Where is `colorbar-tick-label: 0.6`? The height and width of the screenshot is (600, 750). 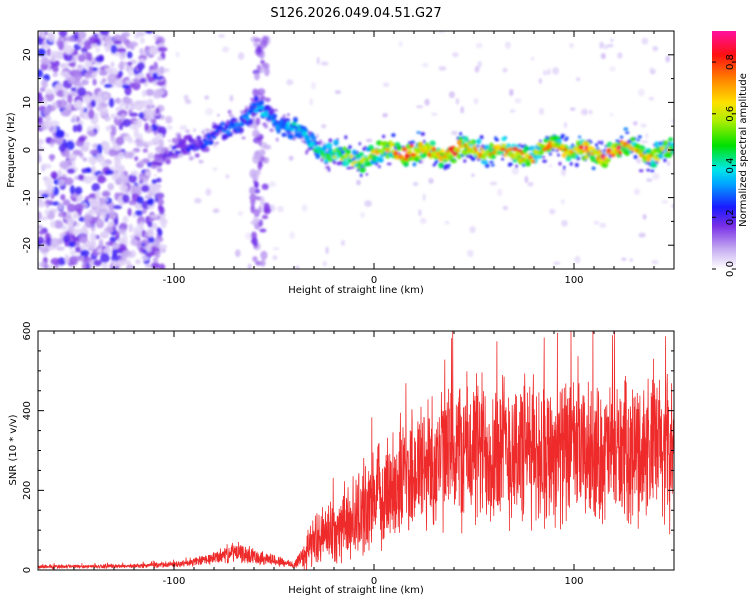
colorbar-tick-label: 0.6 is located at coordinates (730, 114).